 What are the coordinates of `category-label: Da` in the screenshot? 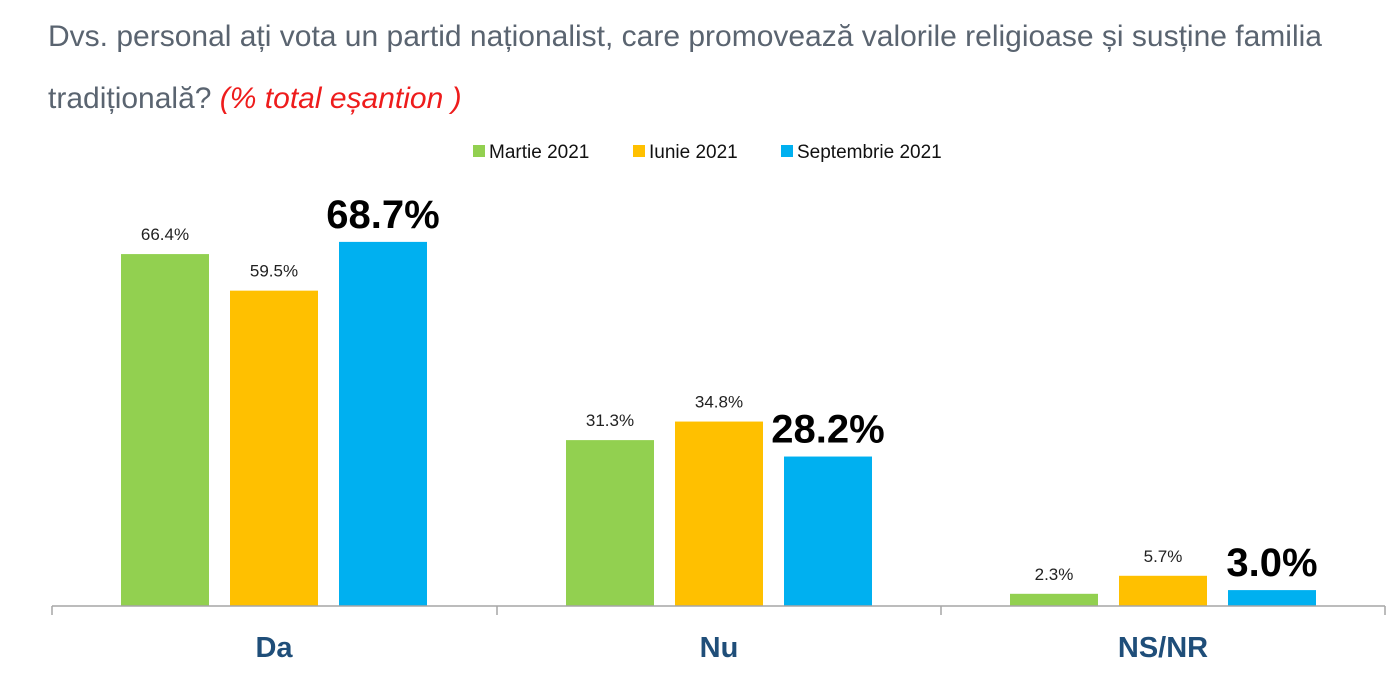 It's located at (274, 648).